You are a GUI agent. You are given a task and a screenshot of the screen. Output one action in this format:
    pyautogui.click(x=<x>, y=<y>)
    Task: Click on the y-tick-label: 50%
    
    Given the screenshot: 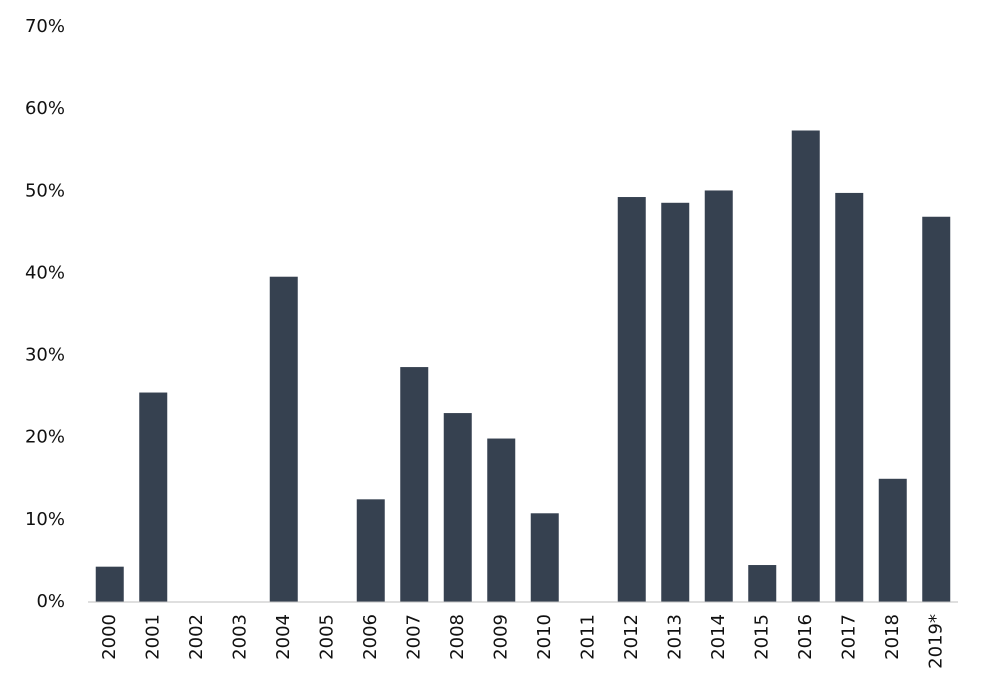 What is the action you would take?
    pyautogui.click(x=45, y=190)
    